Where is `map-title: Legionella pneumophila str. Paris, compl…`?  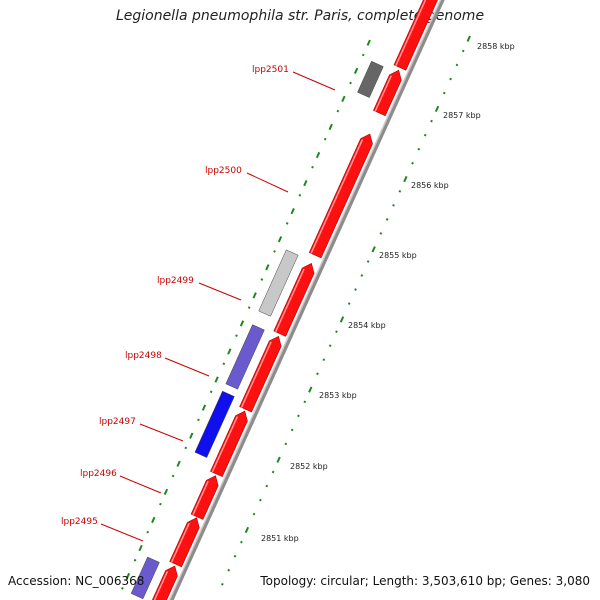
map-title: Legionella pneumophila str. Paris, compl… is located at coordinates (300, 16).